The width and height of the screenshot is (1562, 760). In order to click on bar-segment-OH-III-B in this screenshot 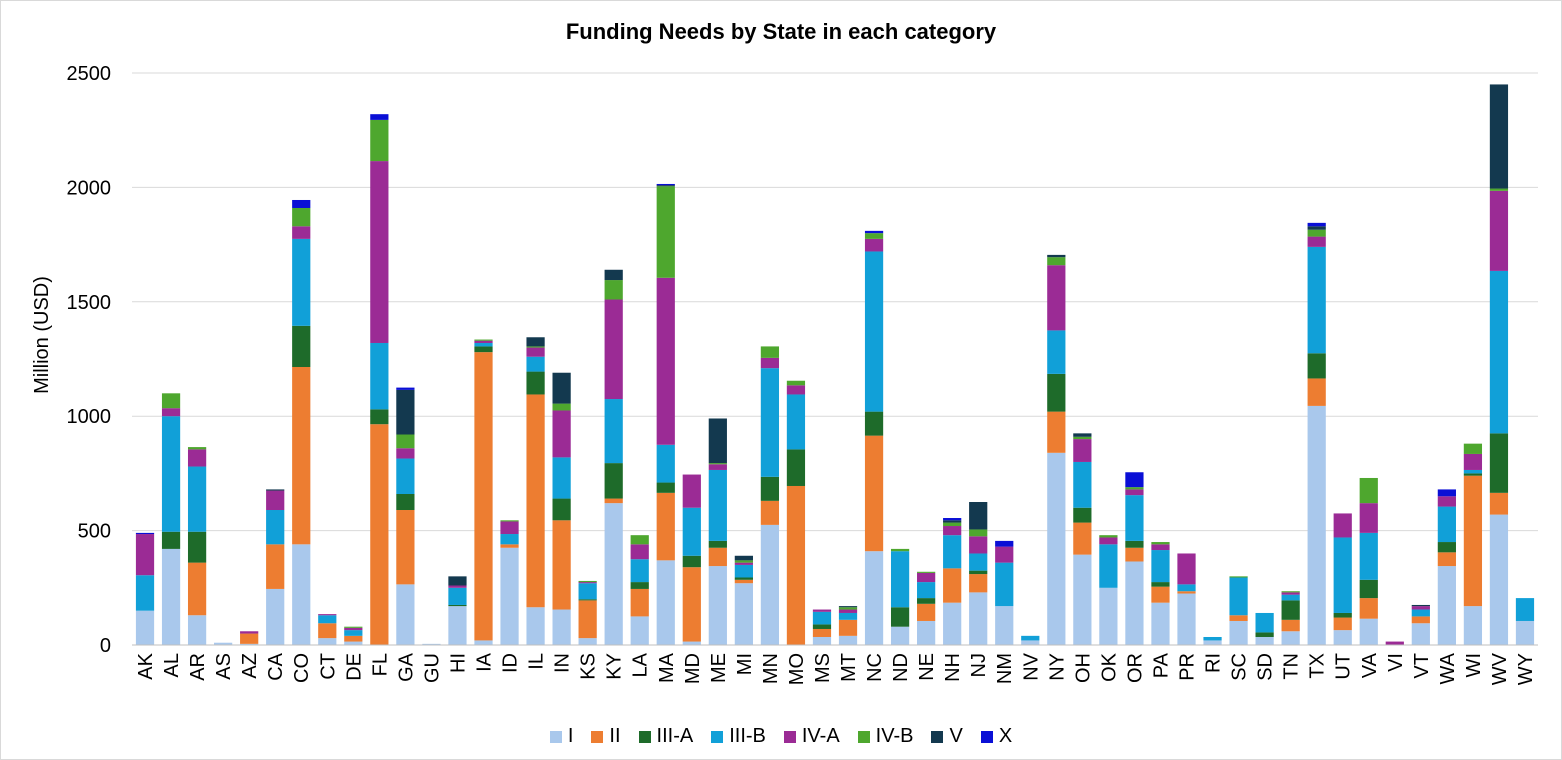, I will do `click(1082, 484)`.